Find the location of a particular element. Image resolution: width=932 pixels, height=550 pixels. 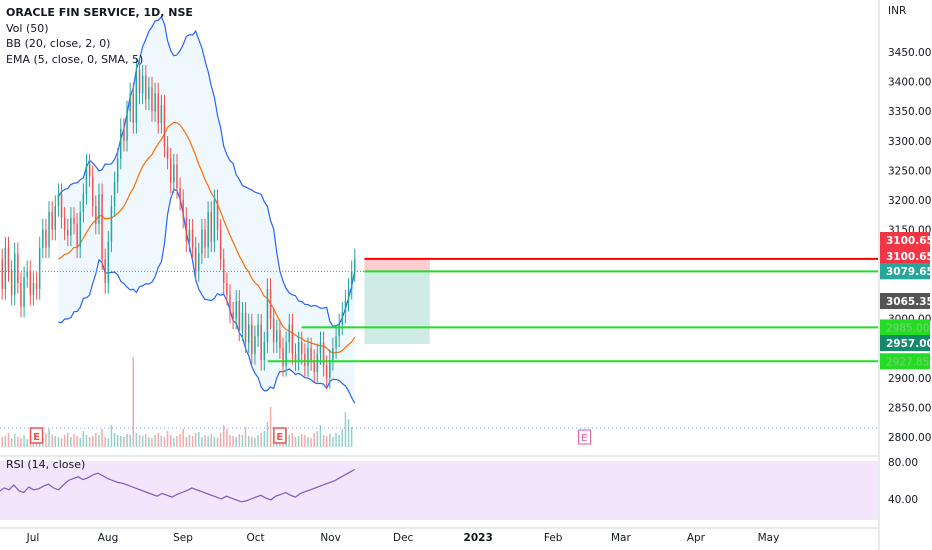

currency-label: INR is located at coordinates (897, 11).